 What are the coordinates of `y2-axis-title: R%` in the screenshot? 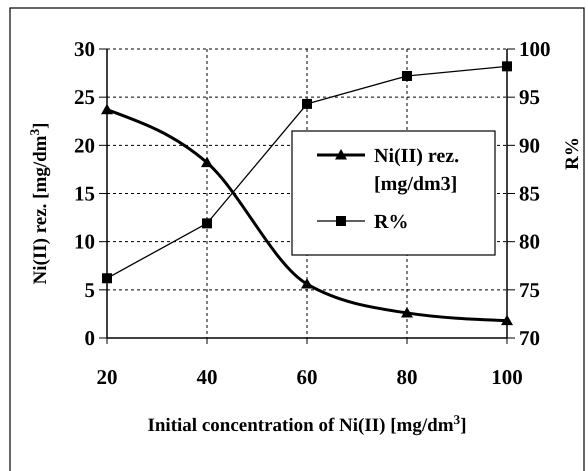 It's located at (572, 153).